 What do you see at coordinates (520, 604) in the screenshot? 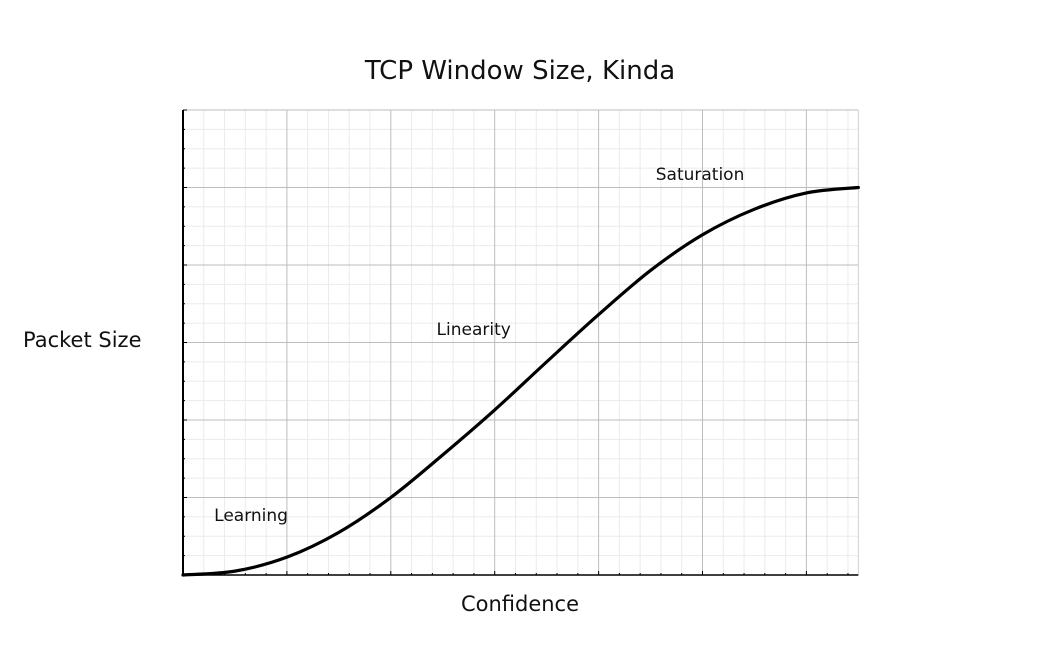
I see `x-axis-label: Confidence` at bounding box center [520, 604].